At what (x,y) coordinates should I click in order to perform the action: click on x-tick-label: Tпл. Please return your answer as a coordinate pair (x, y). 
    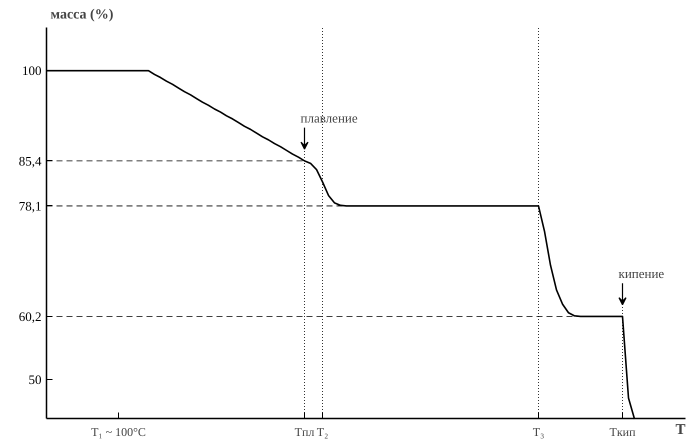
    Looking at the image, I should click on (304, 431).